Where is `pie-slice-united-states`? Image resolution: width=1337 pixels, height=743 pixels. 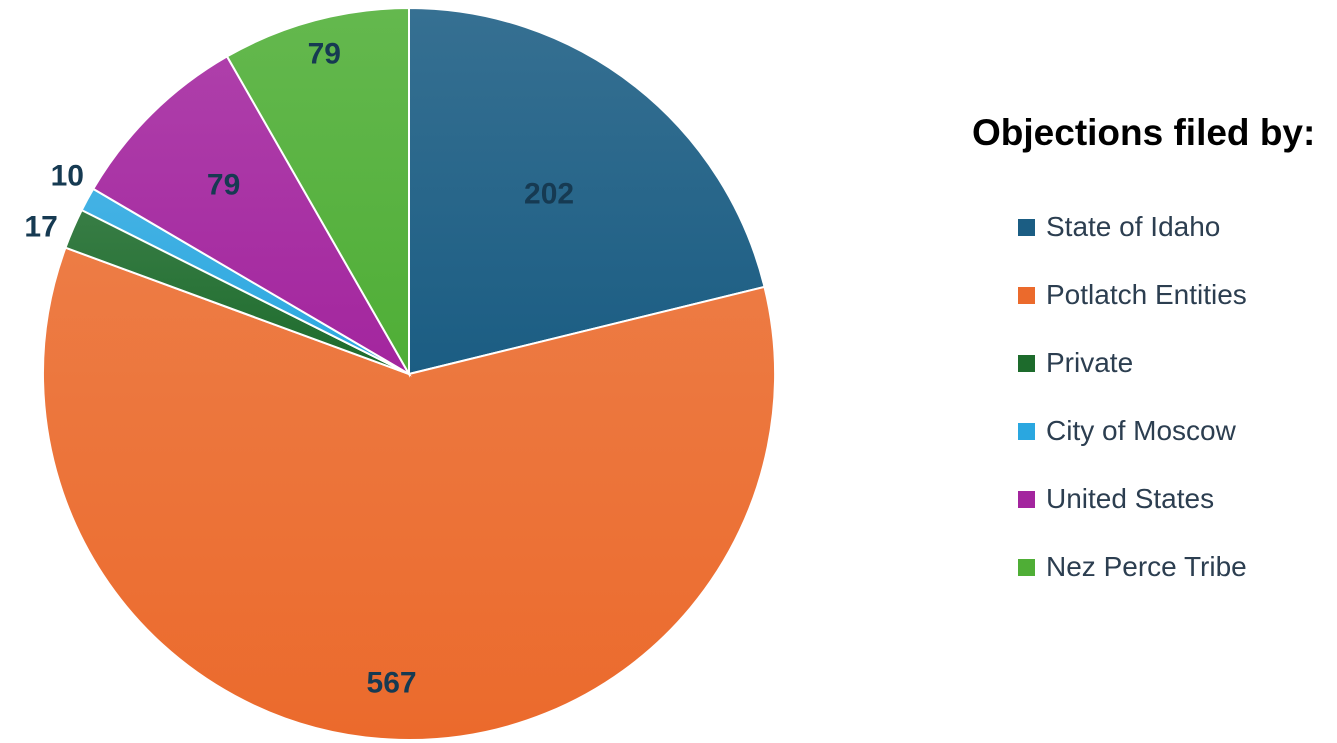
pie-slice-united-states is located at coordinates (251, 216).